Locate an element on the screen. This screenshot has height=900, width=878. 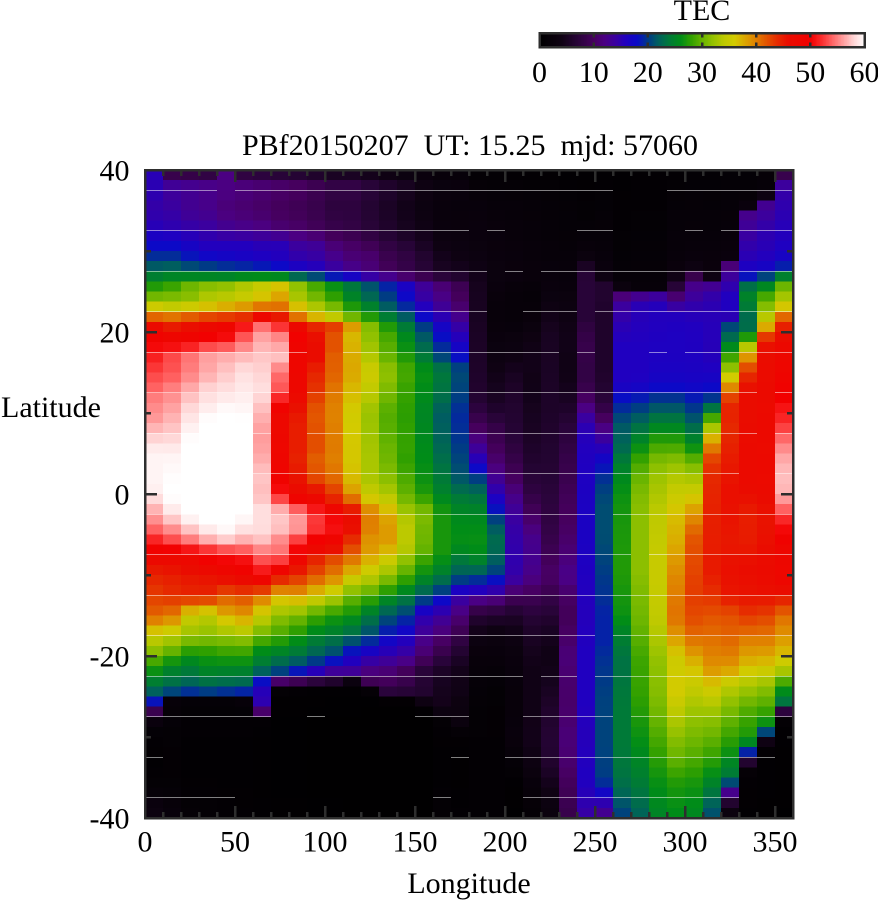
svg-text: 100 is located at coordinates (325, 842).